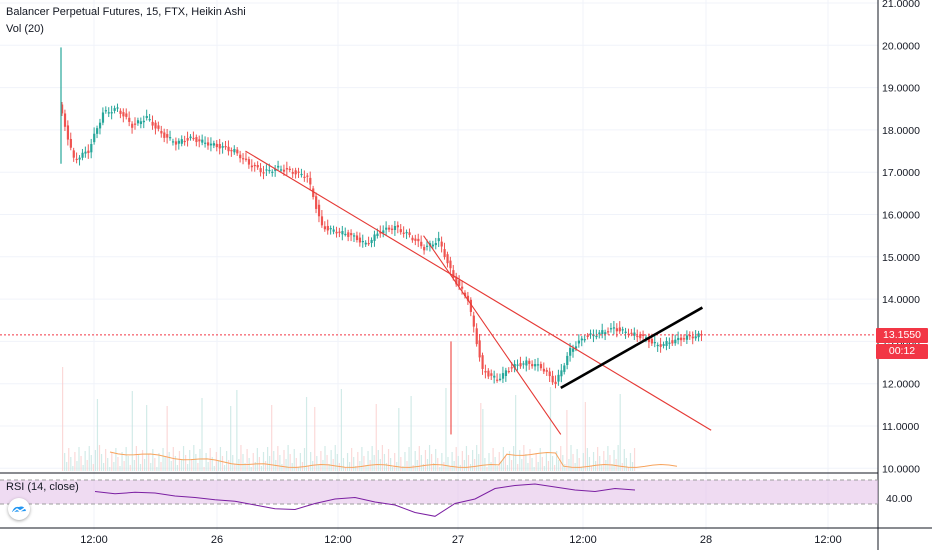  Describe the element at coordinates (901, 89) in the screenshot. I see `price-axis-tick-label: 19.0000` at that location.